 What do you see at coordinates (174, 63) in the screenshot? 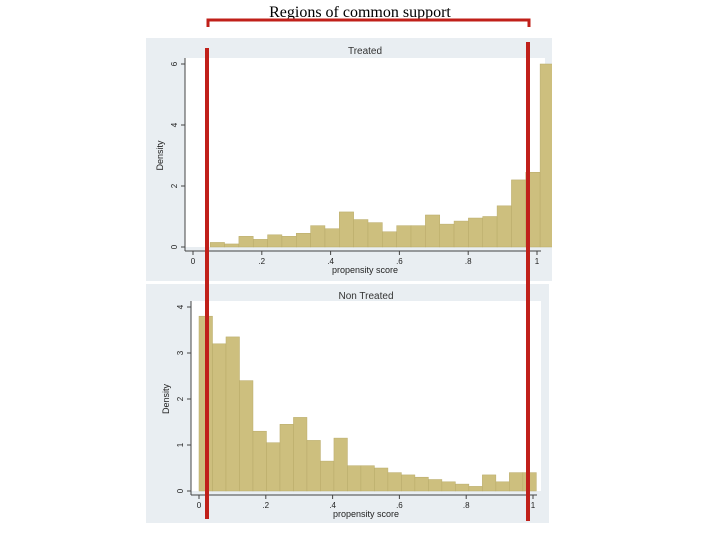
I see `y-tick-label: 6` at bounding box center [174, 63].